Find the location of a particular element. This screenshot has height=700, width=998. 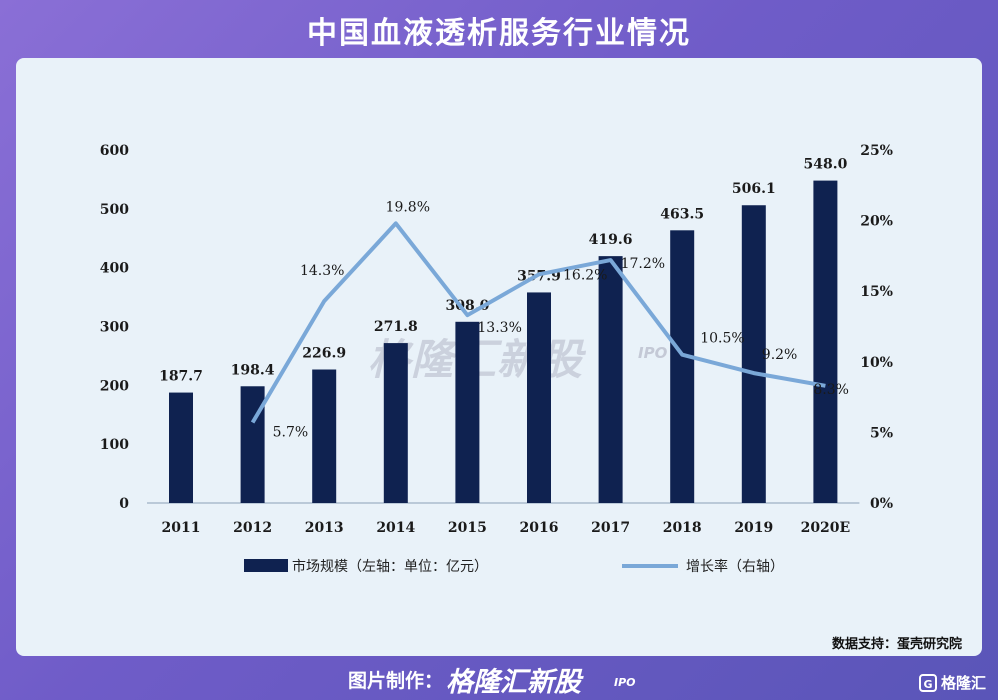

left-tick-label: 300 is located at coordinates (114, 328).